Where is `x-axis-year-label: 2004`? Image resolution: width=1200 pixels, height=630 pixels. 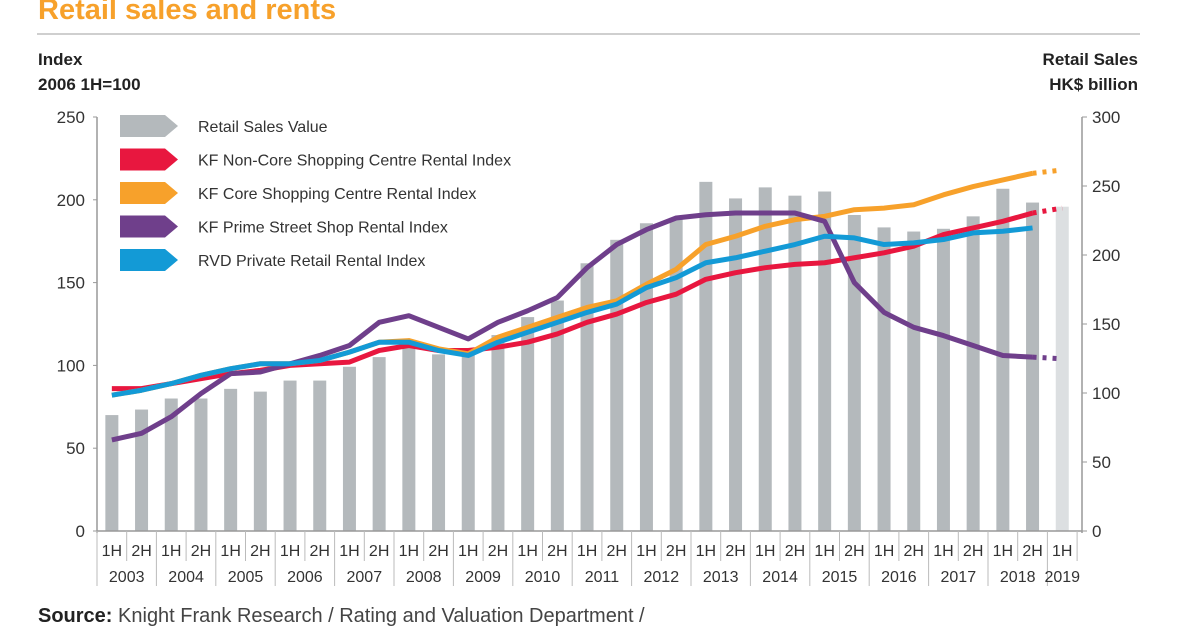
x-axis-year-label: 2004 is located at coordinates (186, 577).